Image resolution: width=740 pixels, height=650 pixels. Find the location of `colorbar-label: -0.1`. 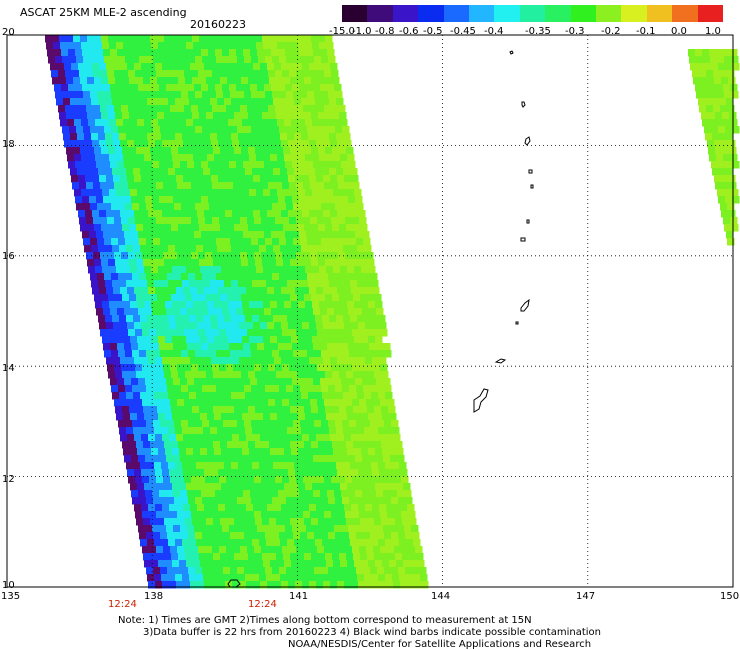

colorbar-label: -0.1 is located at coordinates (646, 31).